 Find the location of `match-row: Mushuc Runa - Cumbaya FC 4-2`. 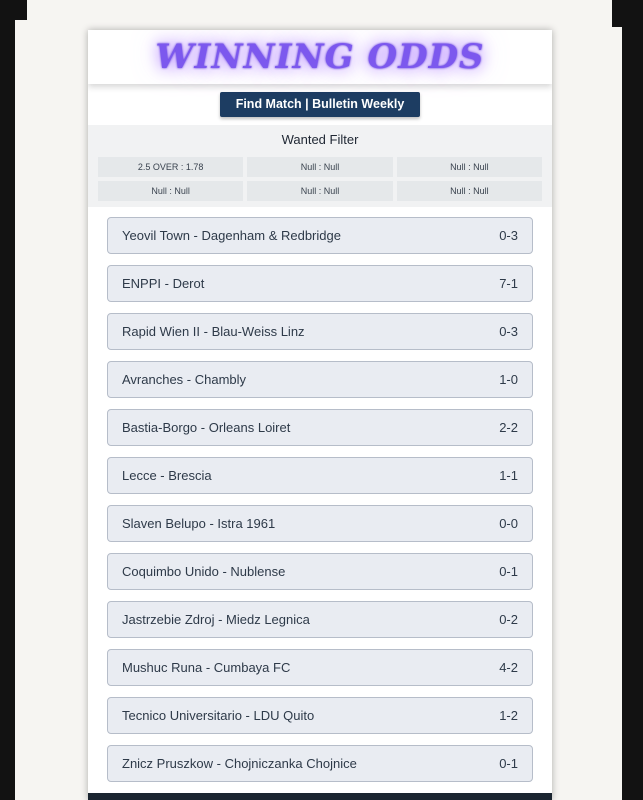

match-row: Mushuc Runa - Cumbaya FC 4-2 is located at coordinates (320, 667).